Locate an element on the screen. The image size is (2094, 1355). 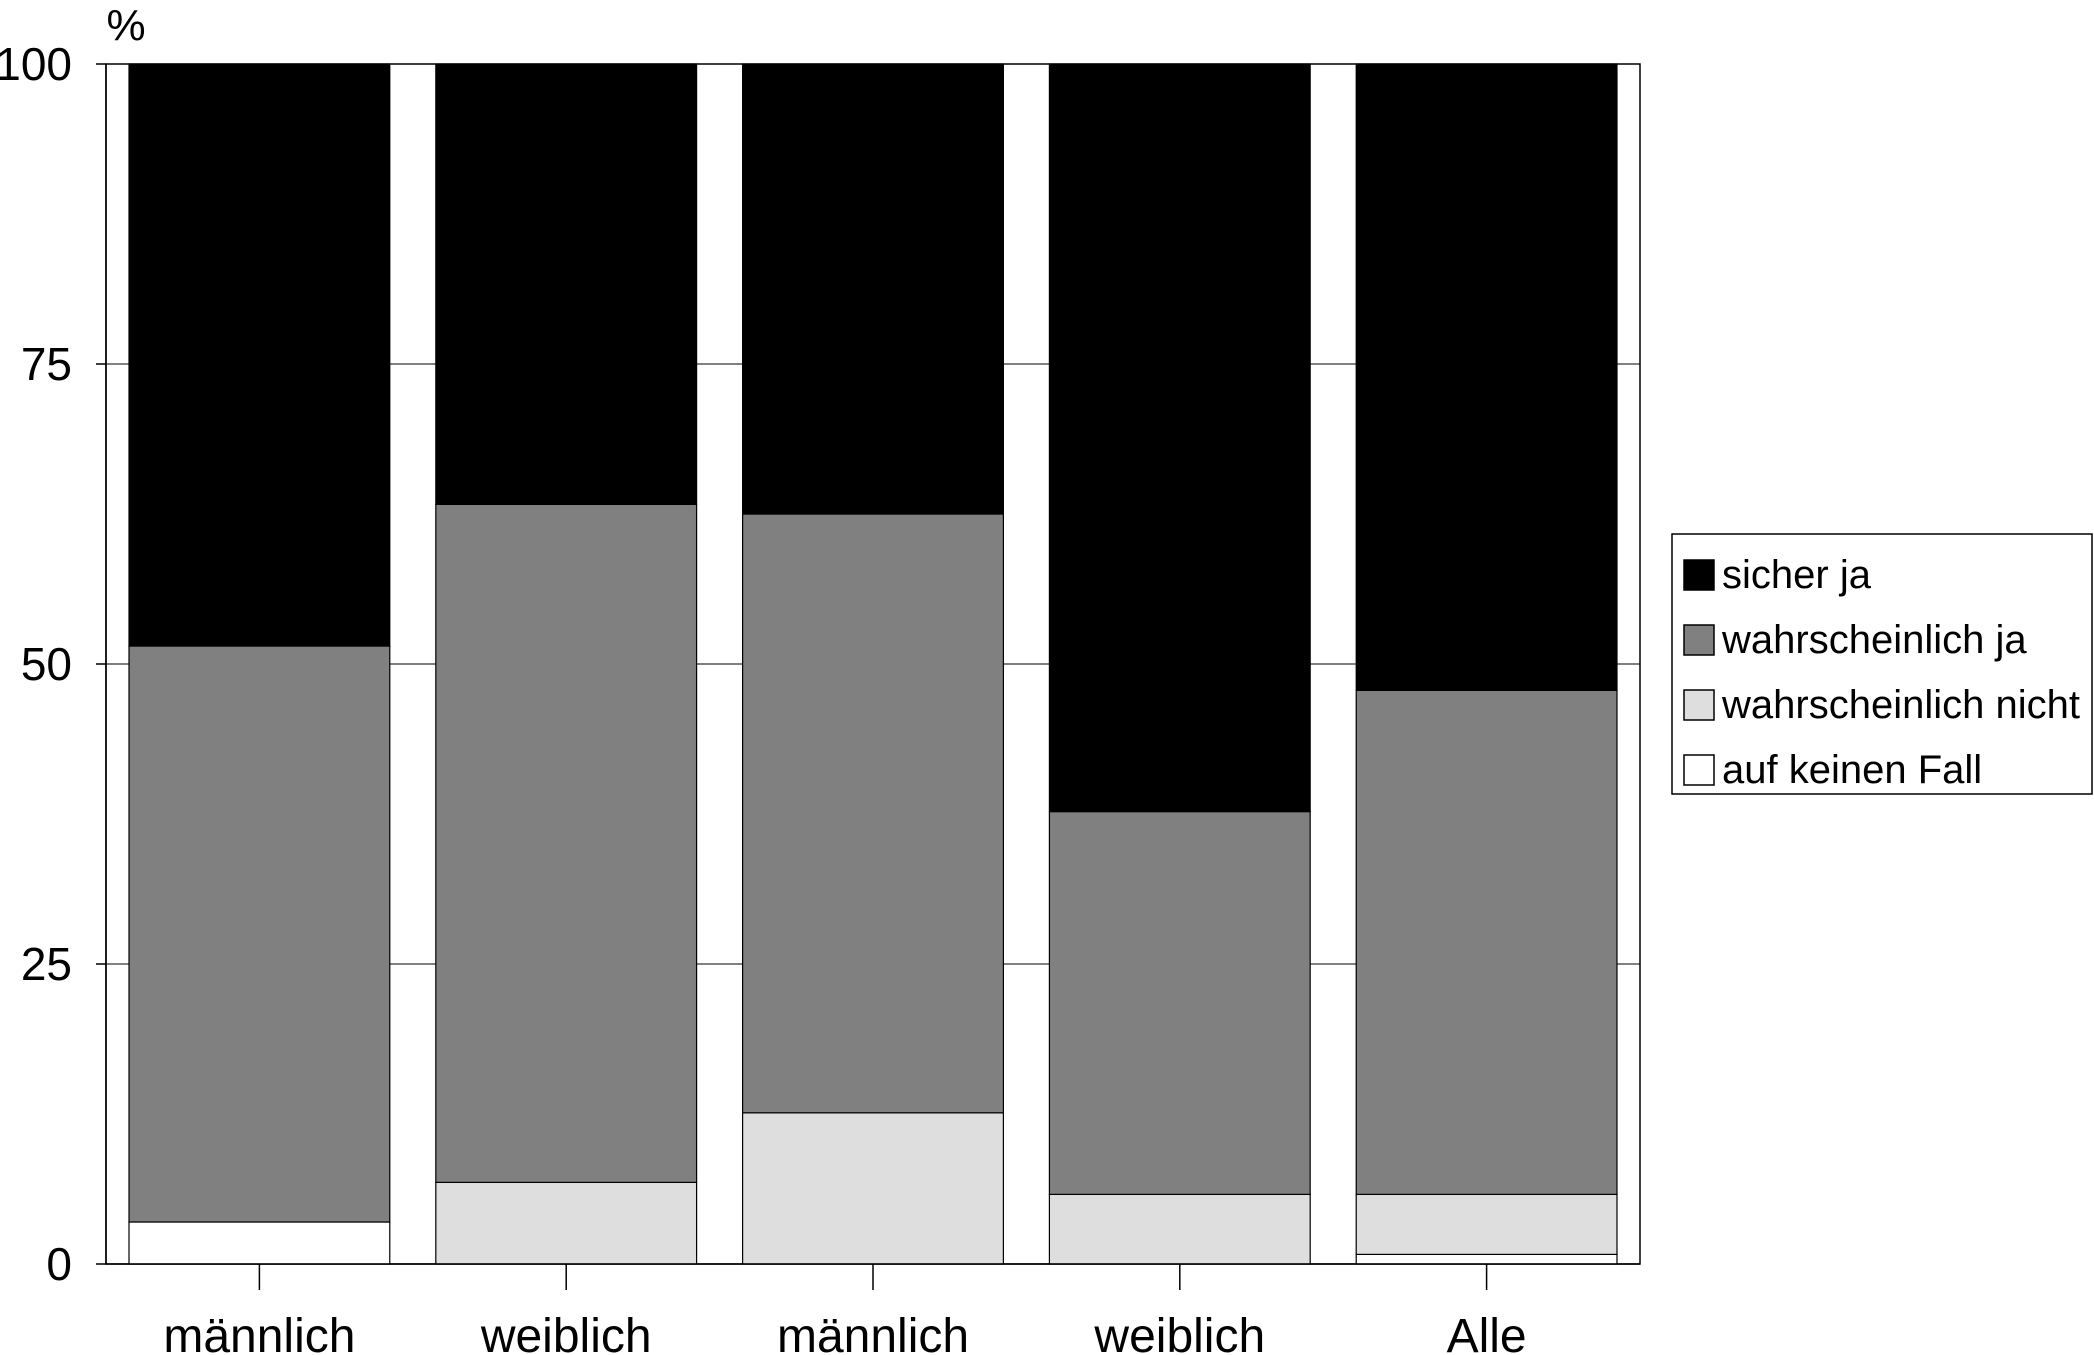
legend-label: sicher ja is located at coordinates (1797, 575).